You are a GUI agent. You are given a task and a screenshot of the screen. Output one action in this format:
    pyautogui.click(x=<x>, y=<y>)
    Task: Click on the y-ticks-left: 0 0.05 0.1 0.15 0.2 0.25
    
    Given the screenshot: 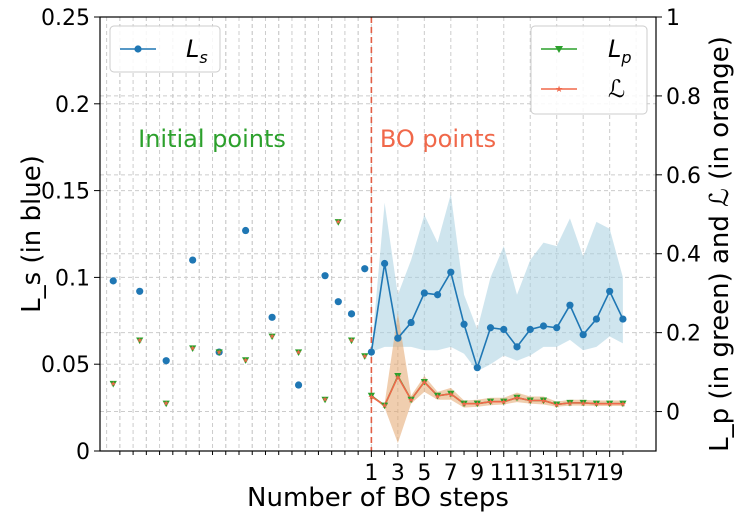 What is the action you would take?
    pyautogui.click(x=70, y=235)
    